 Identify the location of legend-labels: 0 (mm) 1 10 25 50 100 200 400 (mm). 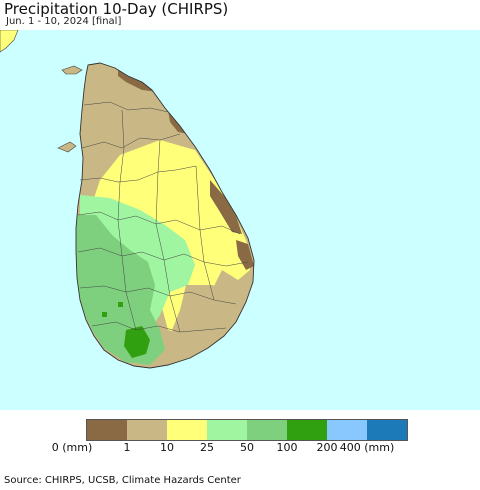
(240, 449).